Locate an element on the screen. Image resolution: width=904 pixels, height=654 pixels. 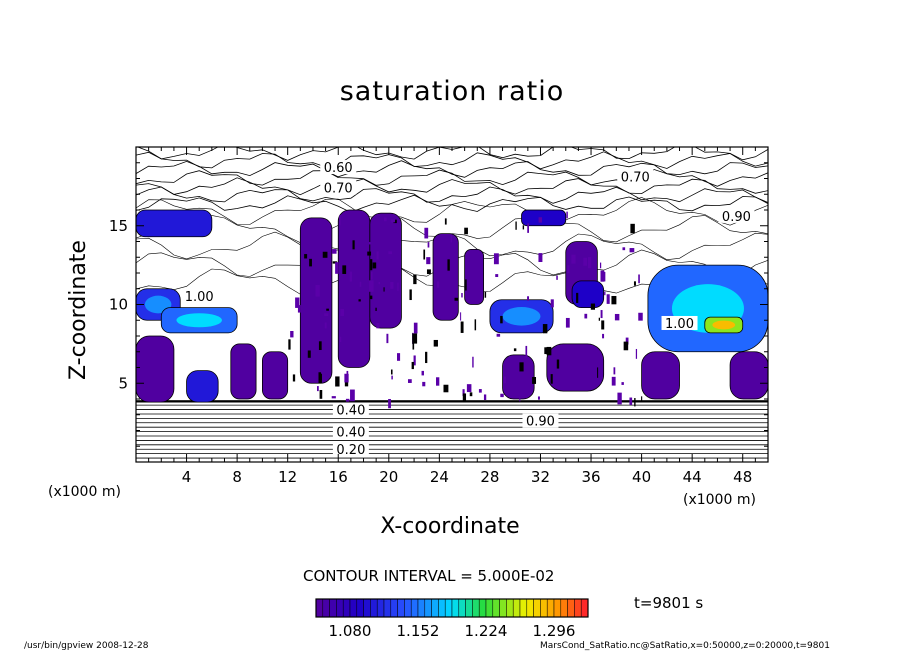
x-tick-label: 4 is located at coordinates (187, 477).